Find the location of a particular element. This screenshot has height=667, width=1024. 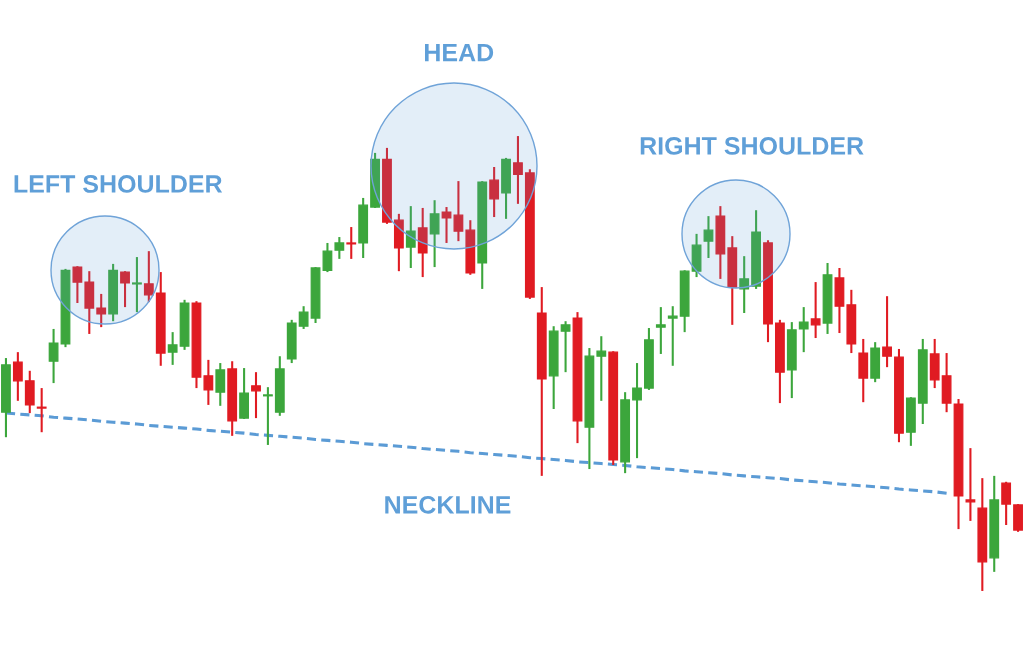

annotation: RIGHT SHOULDER is located at coordinates (752, 146).